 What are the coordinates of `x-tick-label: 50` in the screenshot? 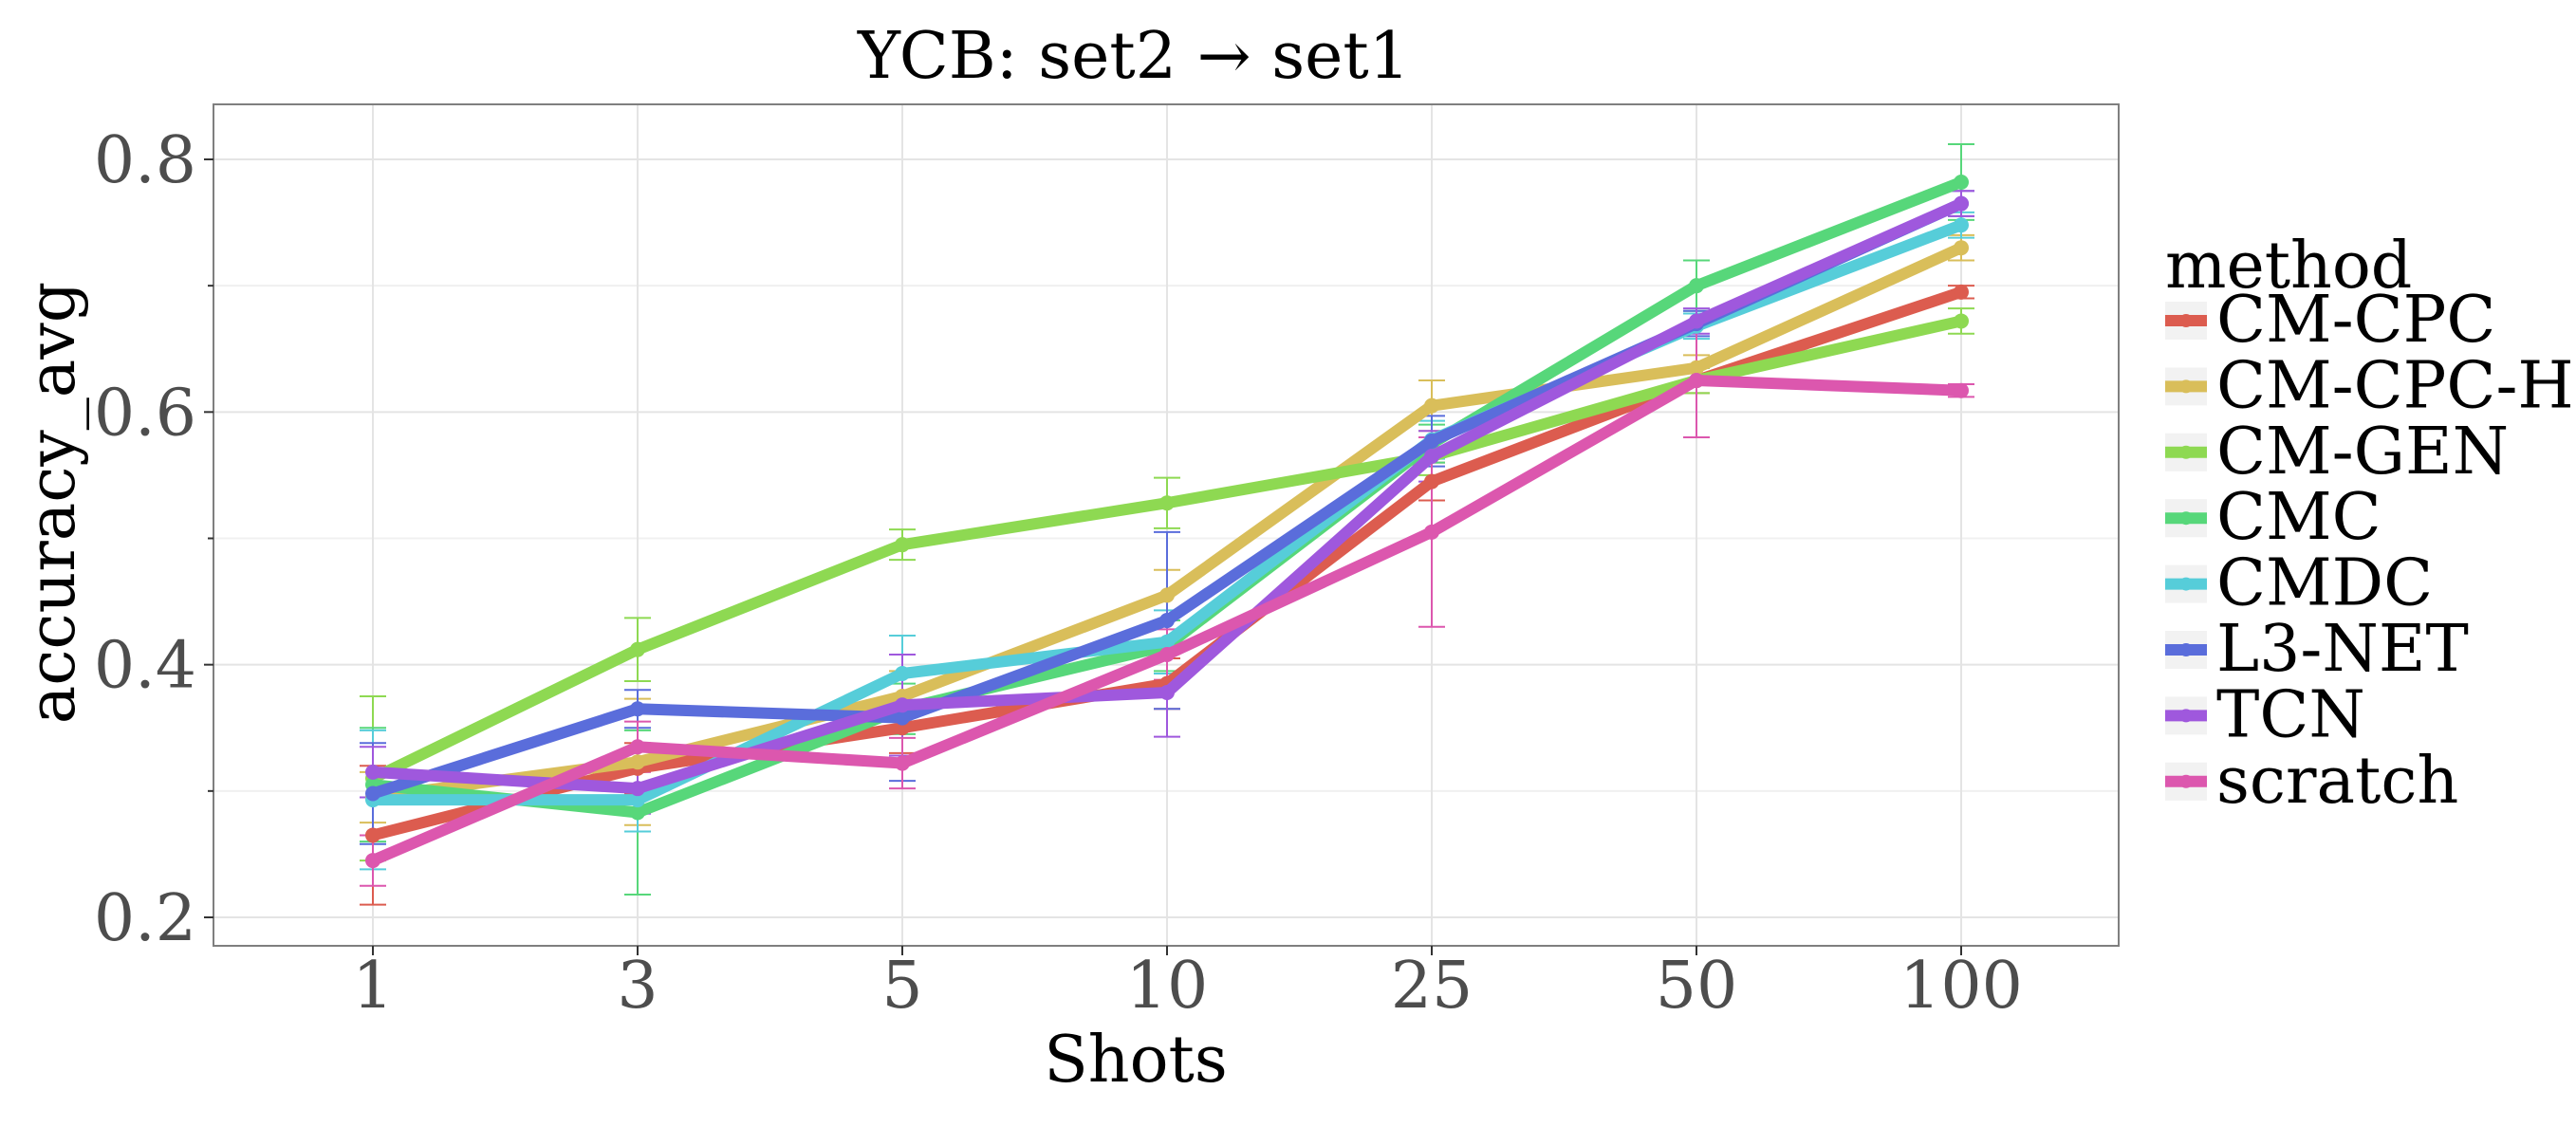 It's located at (1697, 986).